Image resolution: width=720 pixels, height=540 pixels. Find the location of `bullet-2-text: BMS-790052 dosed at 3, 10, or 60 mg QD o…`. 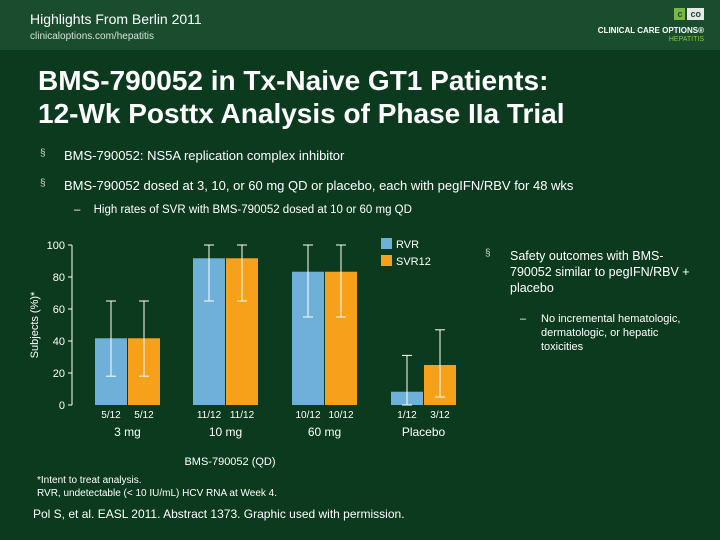

bullet-2-text: BMS-790052 dosed at 3, 10, or 60 mg QD o… is located at coordinates (319, 185).